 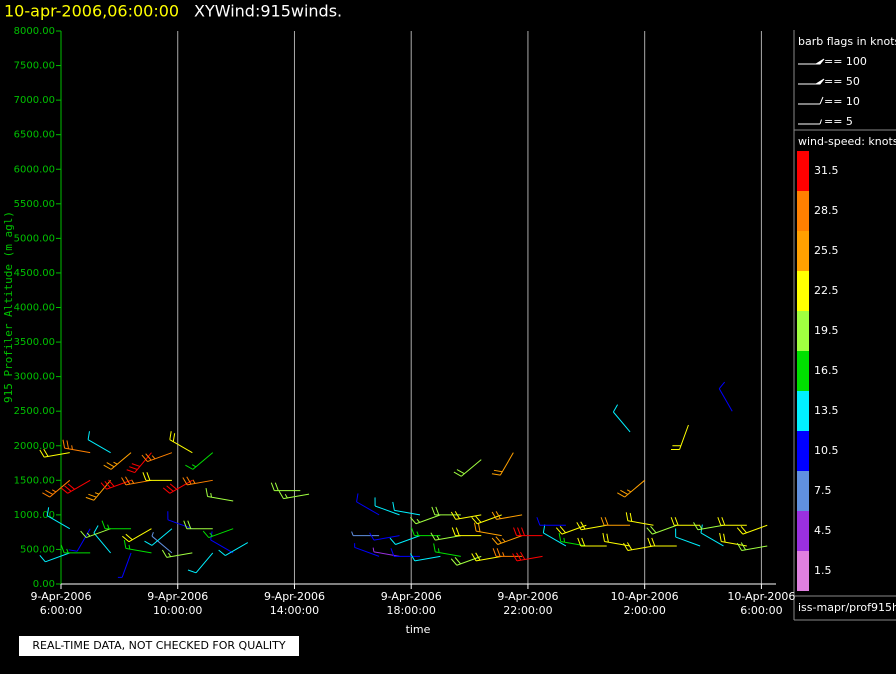 I want to click on barb-legend-label: == 50, so click(x=842, y=81).